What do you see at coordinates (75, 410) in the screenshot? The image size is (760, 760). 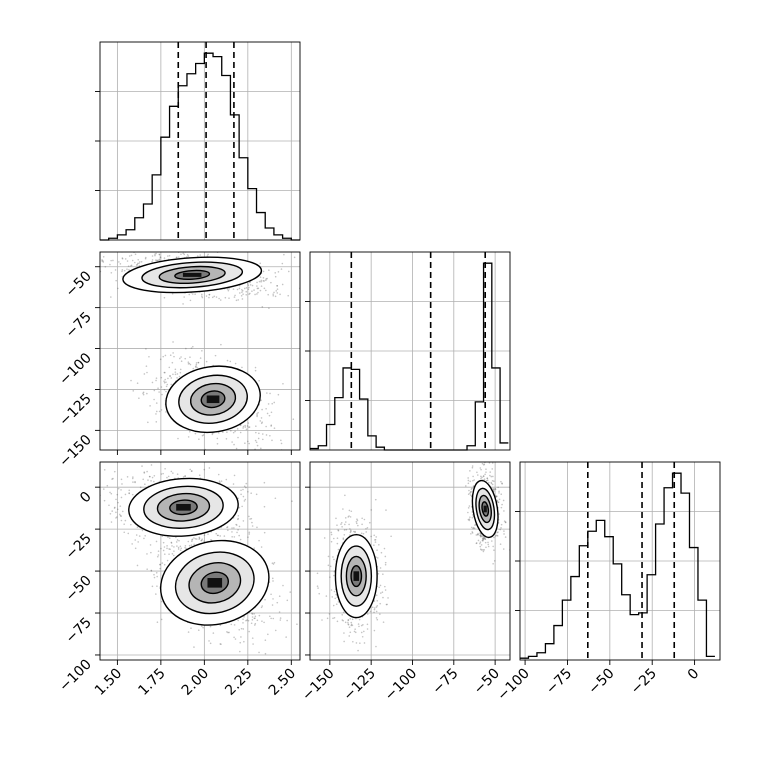 I see `y-tick-label: −125` at bounding box center [75, 410].